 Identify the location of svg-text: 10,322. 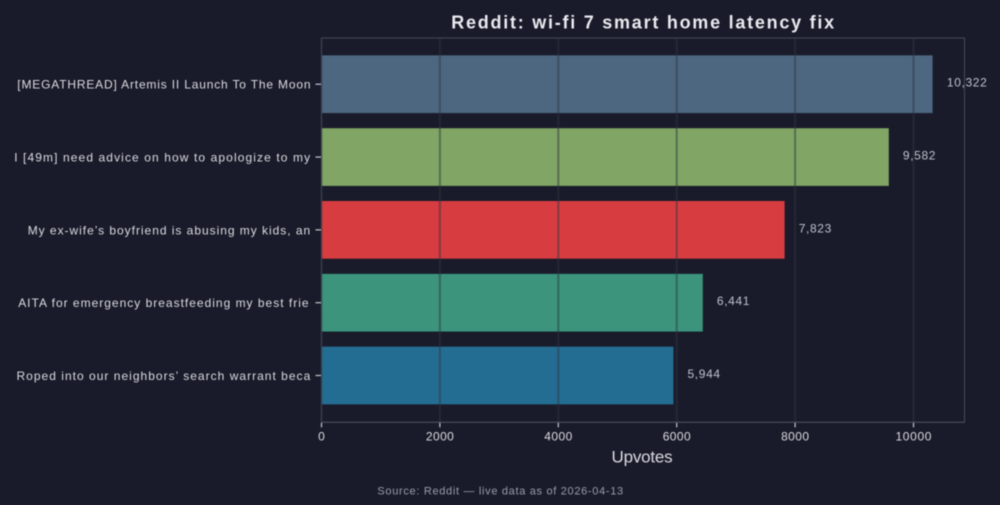
(967, 83).